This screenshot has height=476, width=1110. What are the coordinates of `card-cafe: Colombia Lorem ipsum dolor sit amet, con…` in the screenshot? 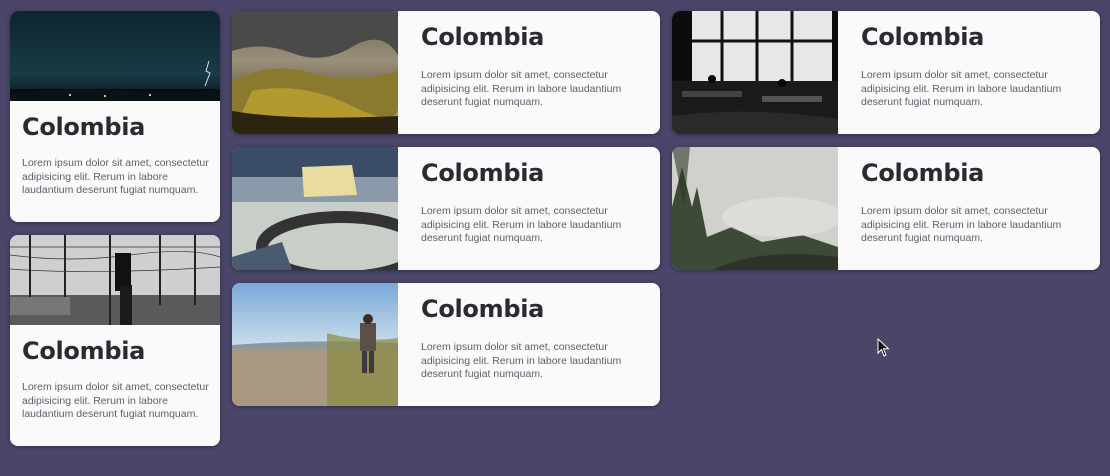 It's located at (886, 72).